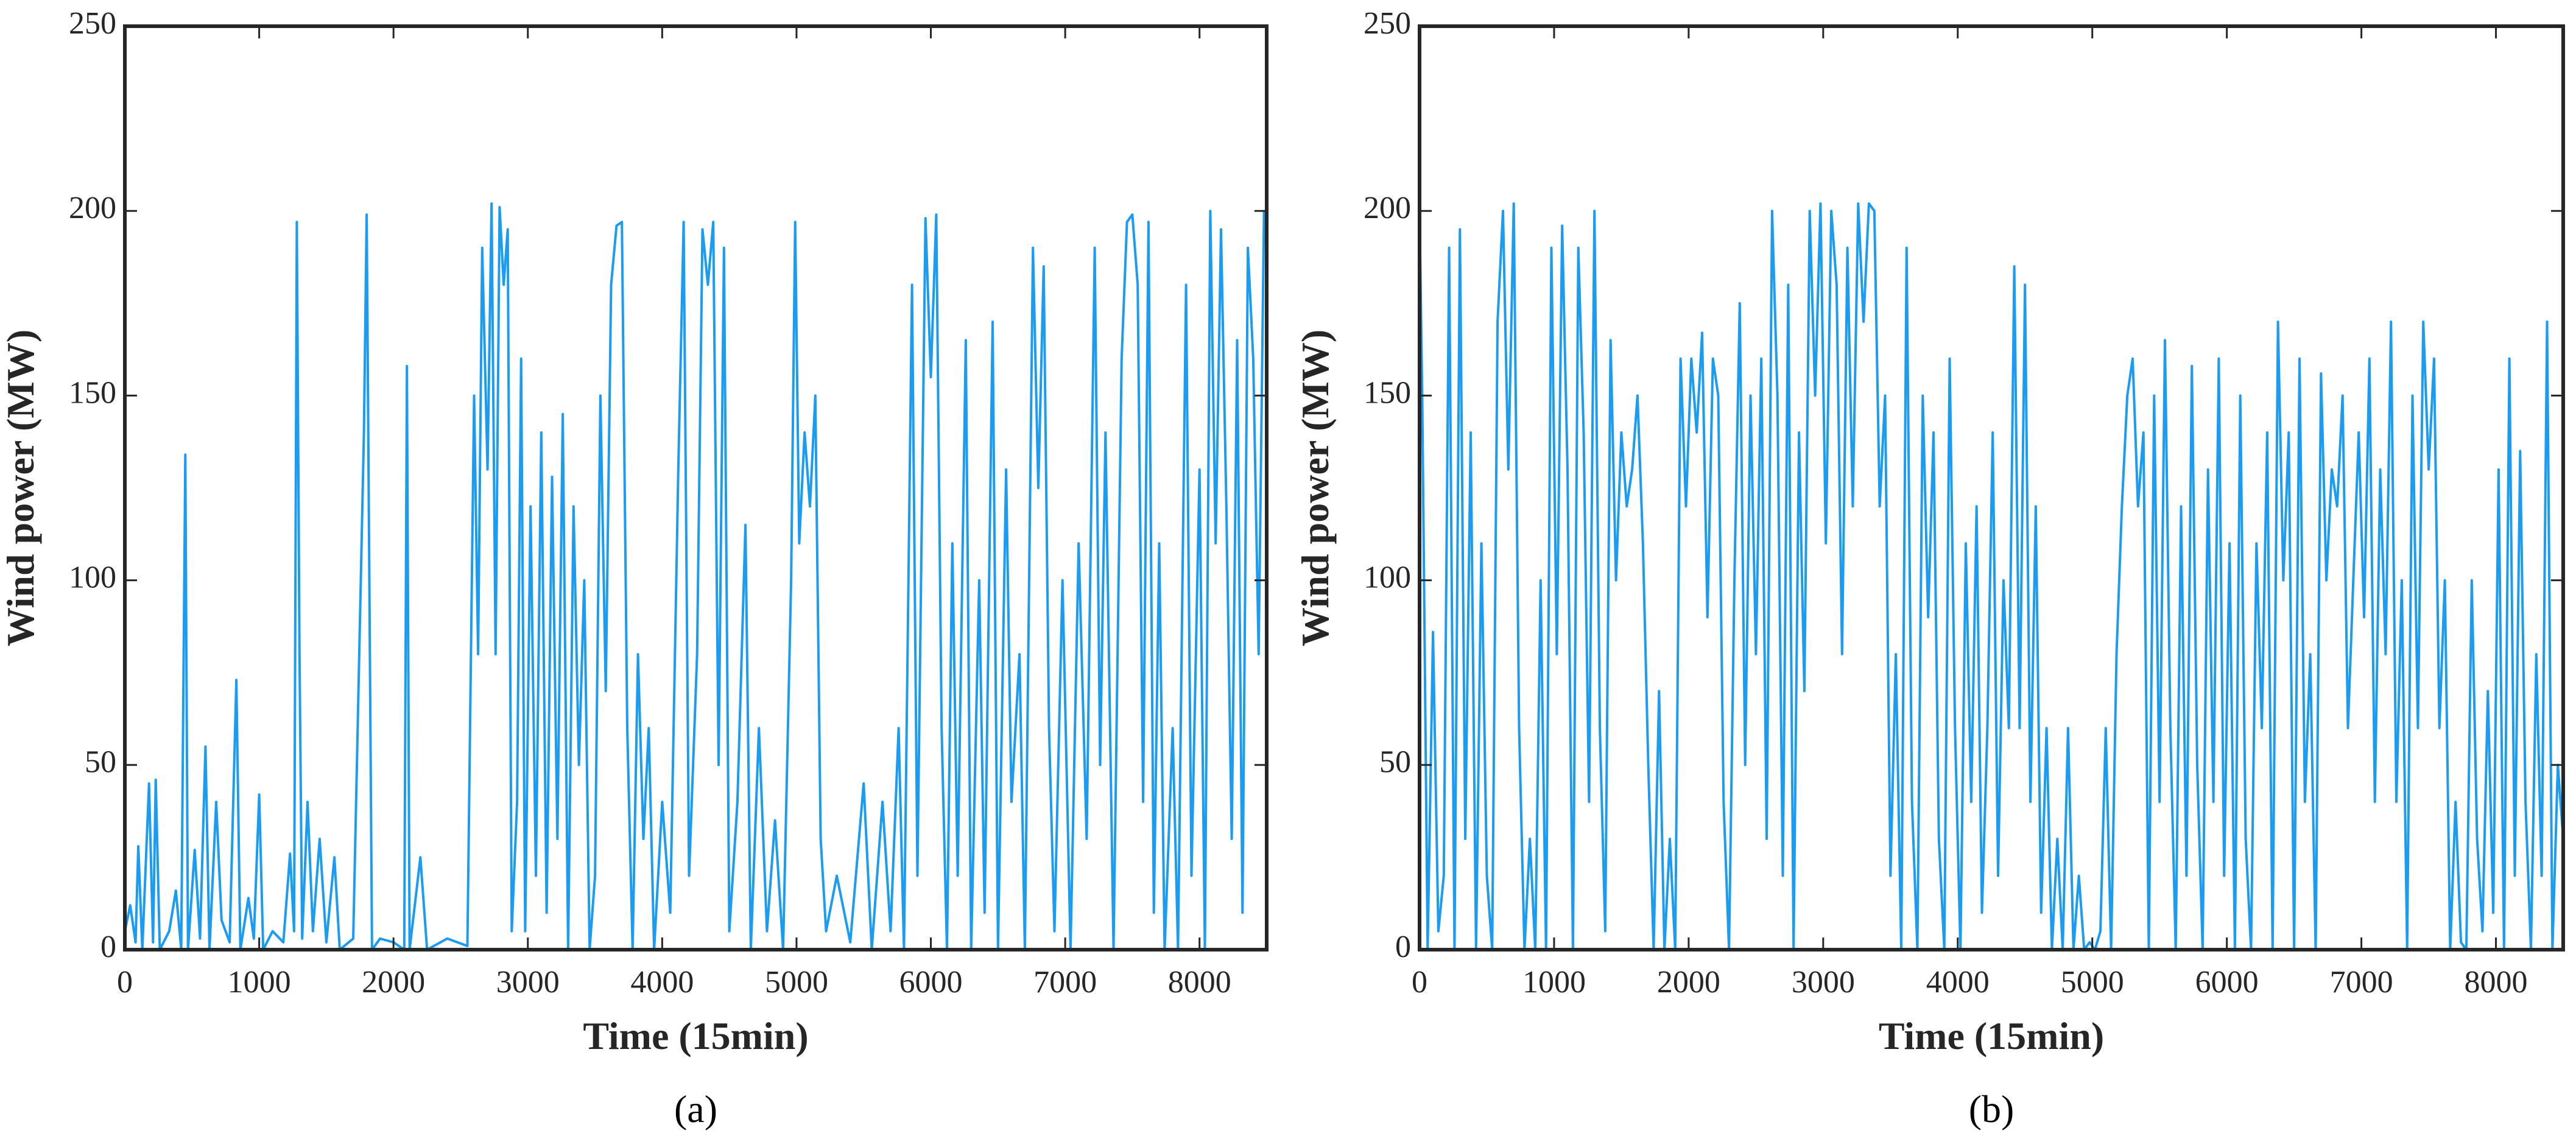 The image size is (2576, 1144). What do you see at coordinates (1992, 1109) in the screenshot?
I see `caption: (b)` at bounding box center [1992, 1109].